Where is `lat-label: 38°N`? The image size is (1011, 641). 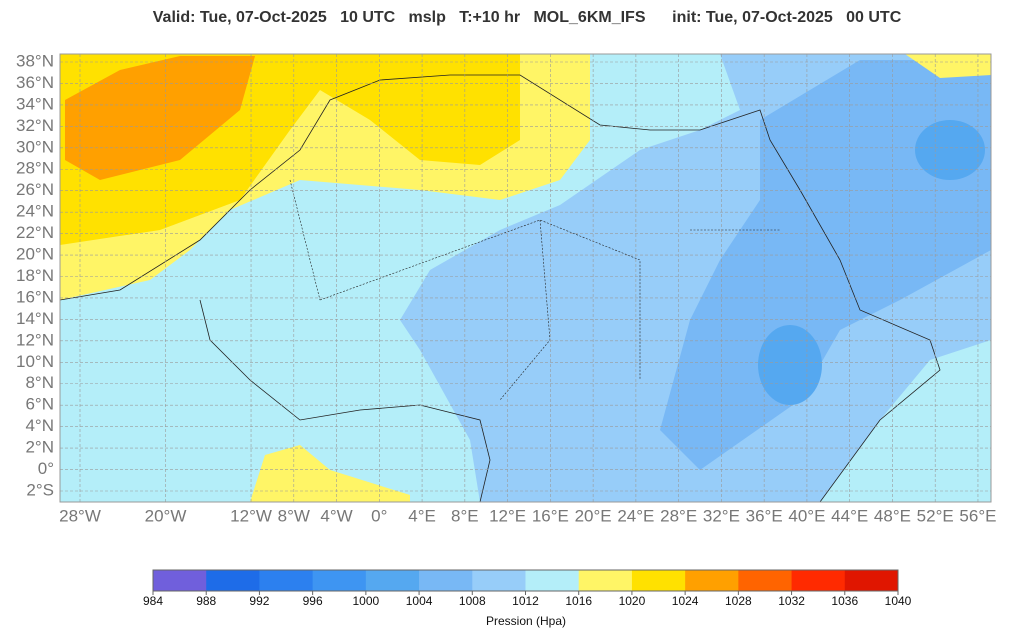
lat-label: 38°N is located at coordinates (35, 60).